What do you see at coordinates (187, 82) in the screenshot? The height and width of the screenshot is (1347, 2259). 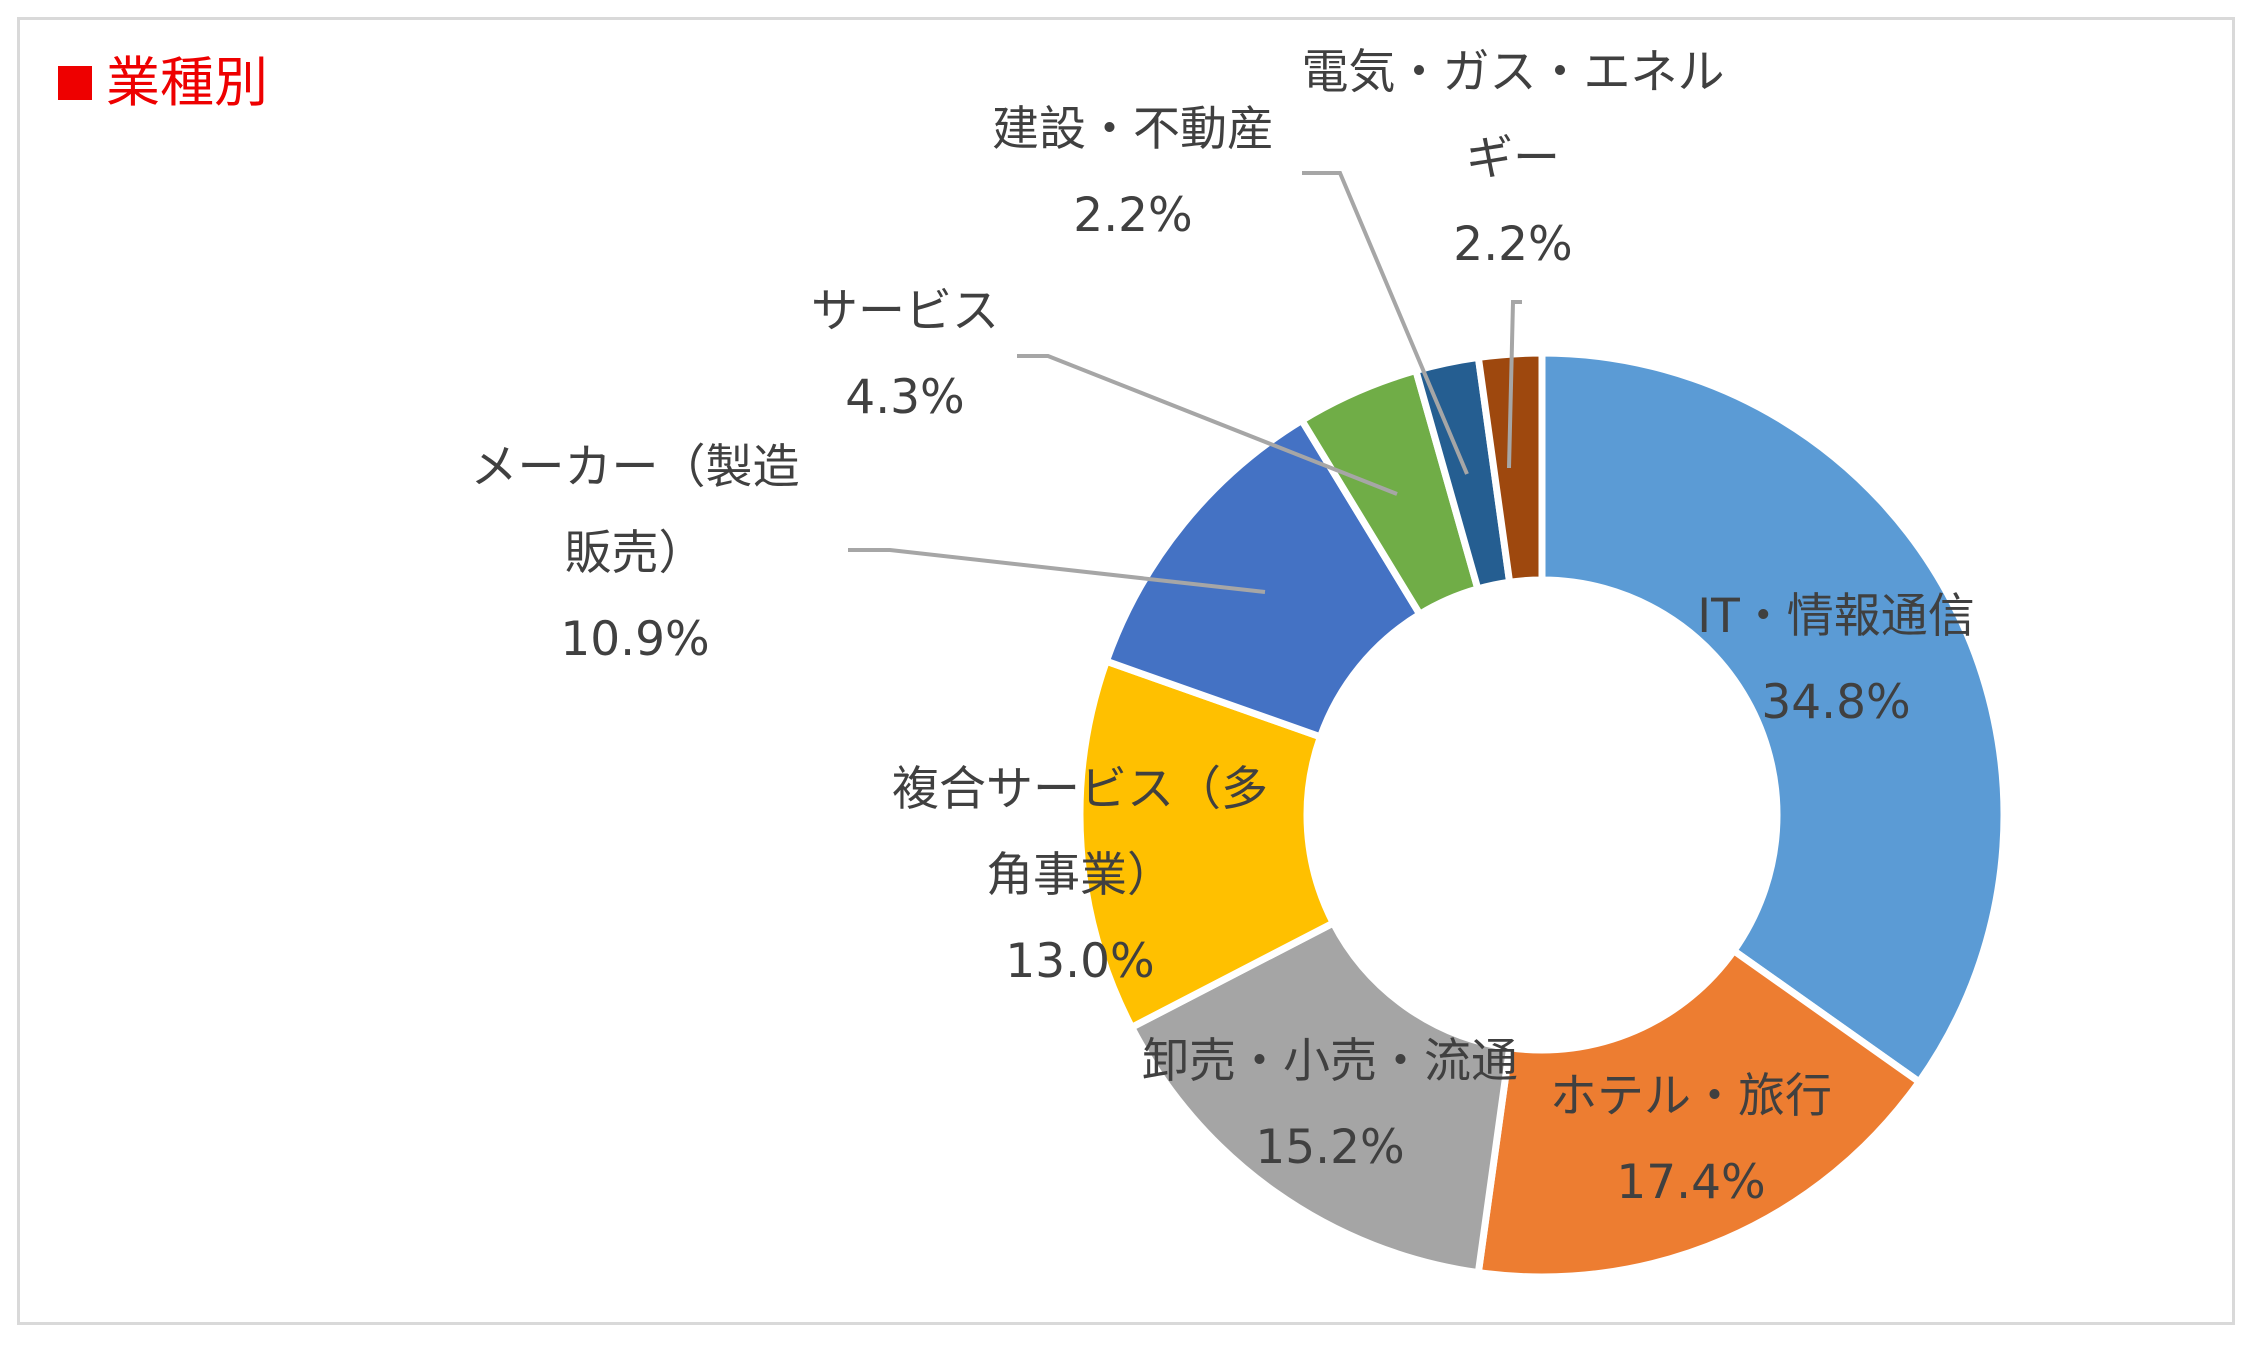 I see `chart-title-text: 業種別` at bounding box center [187, 82].